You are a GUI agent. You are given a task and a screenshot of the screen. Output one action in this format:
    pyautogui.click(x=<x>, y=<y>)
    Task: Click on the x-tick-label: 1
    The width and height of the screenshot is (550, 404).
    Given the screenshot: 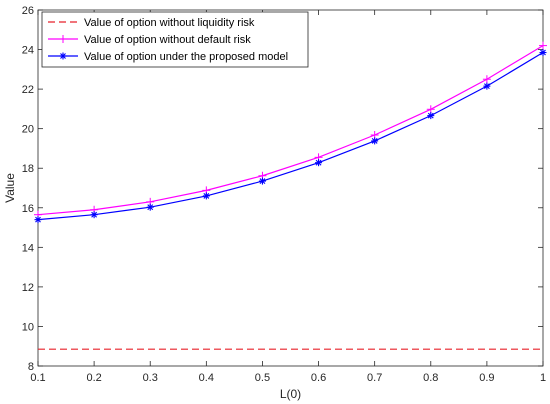 What is the action you would take?
    pyautogui.click(x=543, y=378)
    